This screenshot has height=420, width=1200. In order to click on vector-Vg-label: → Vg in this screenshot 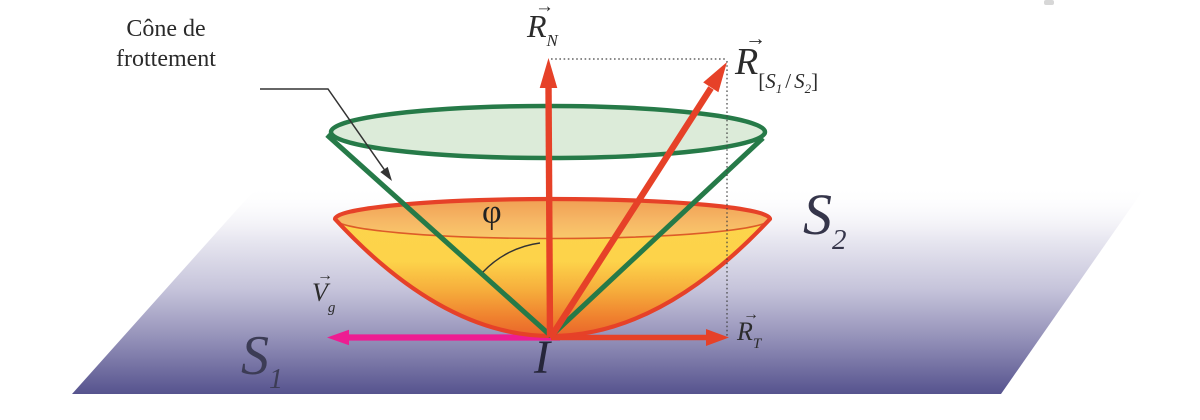, I will do `click(323, 292)`.